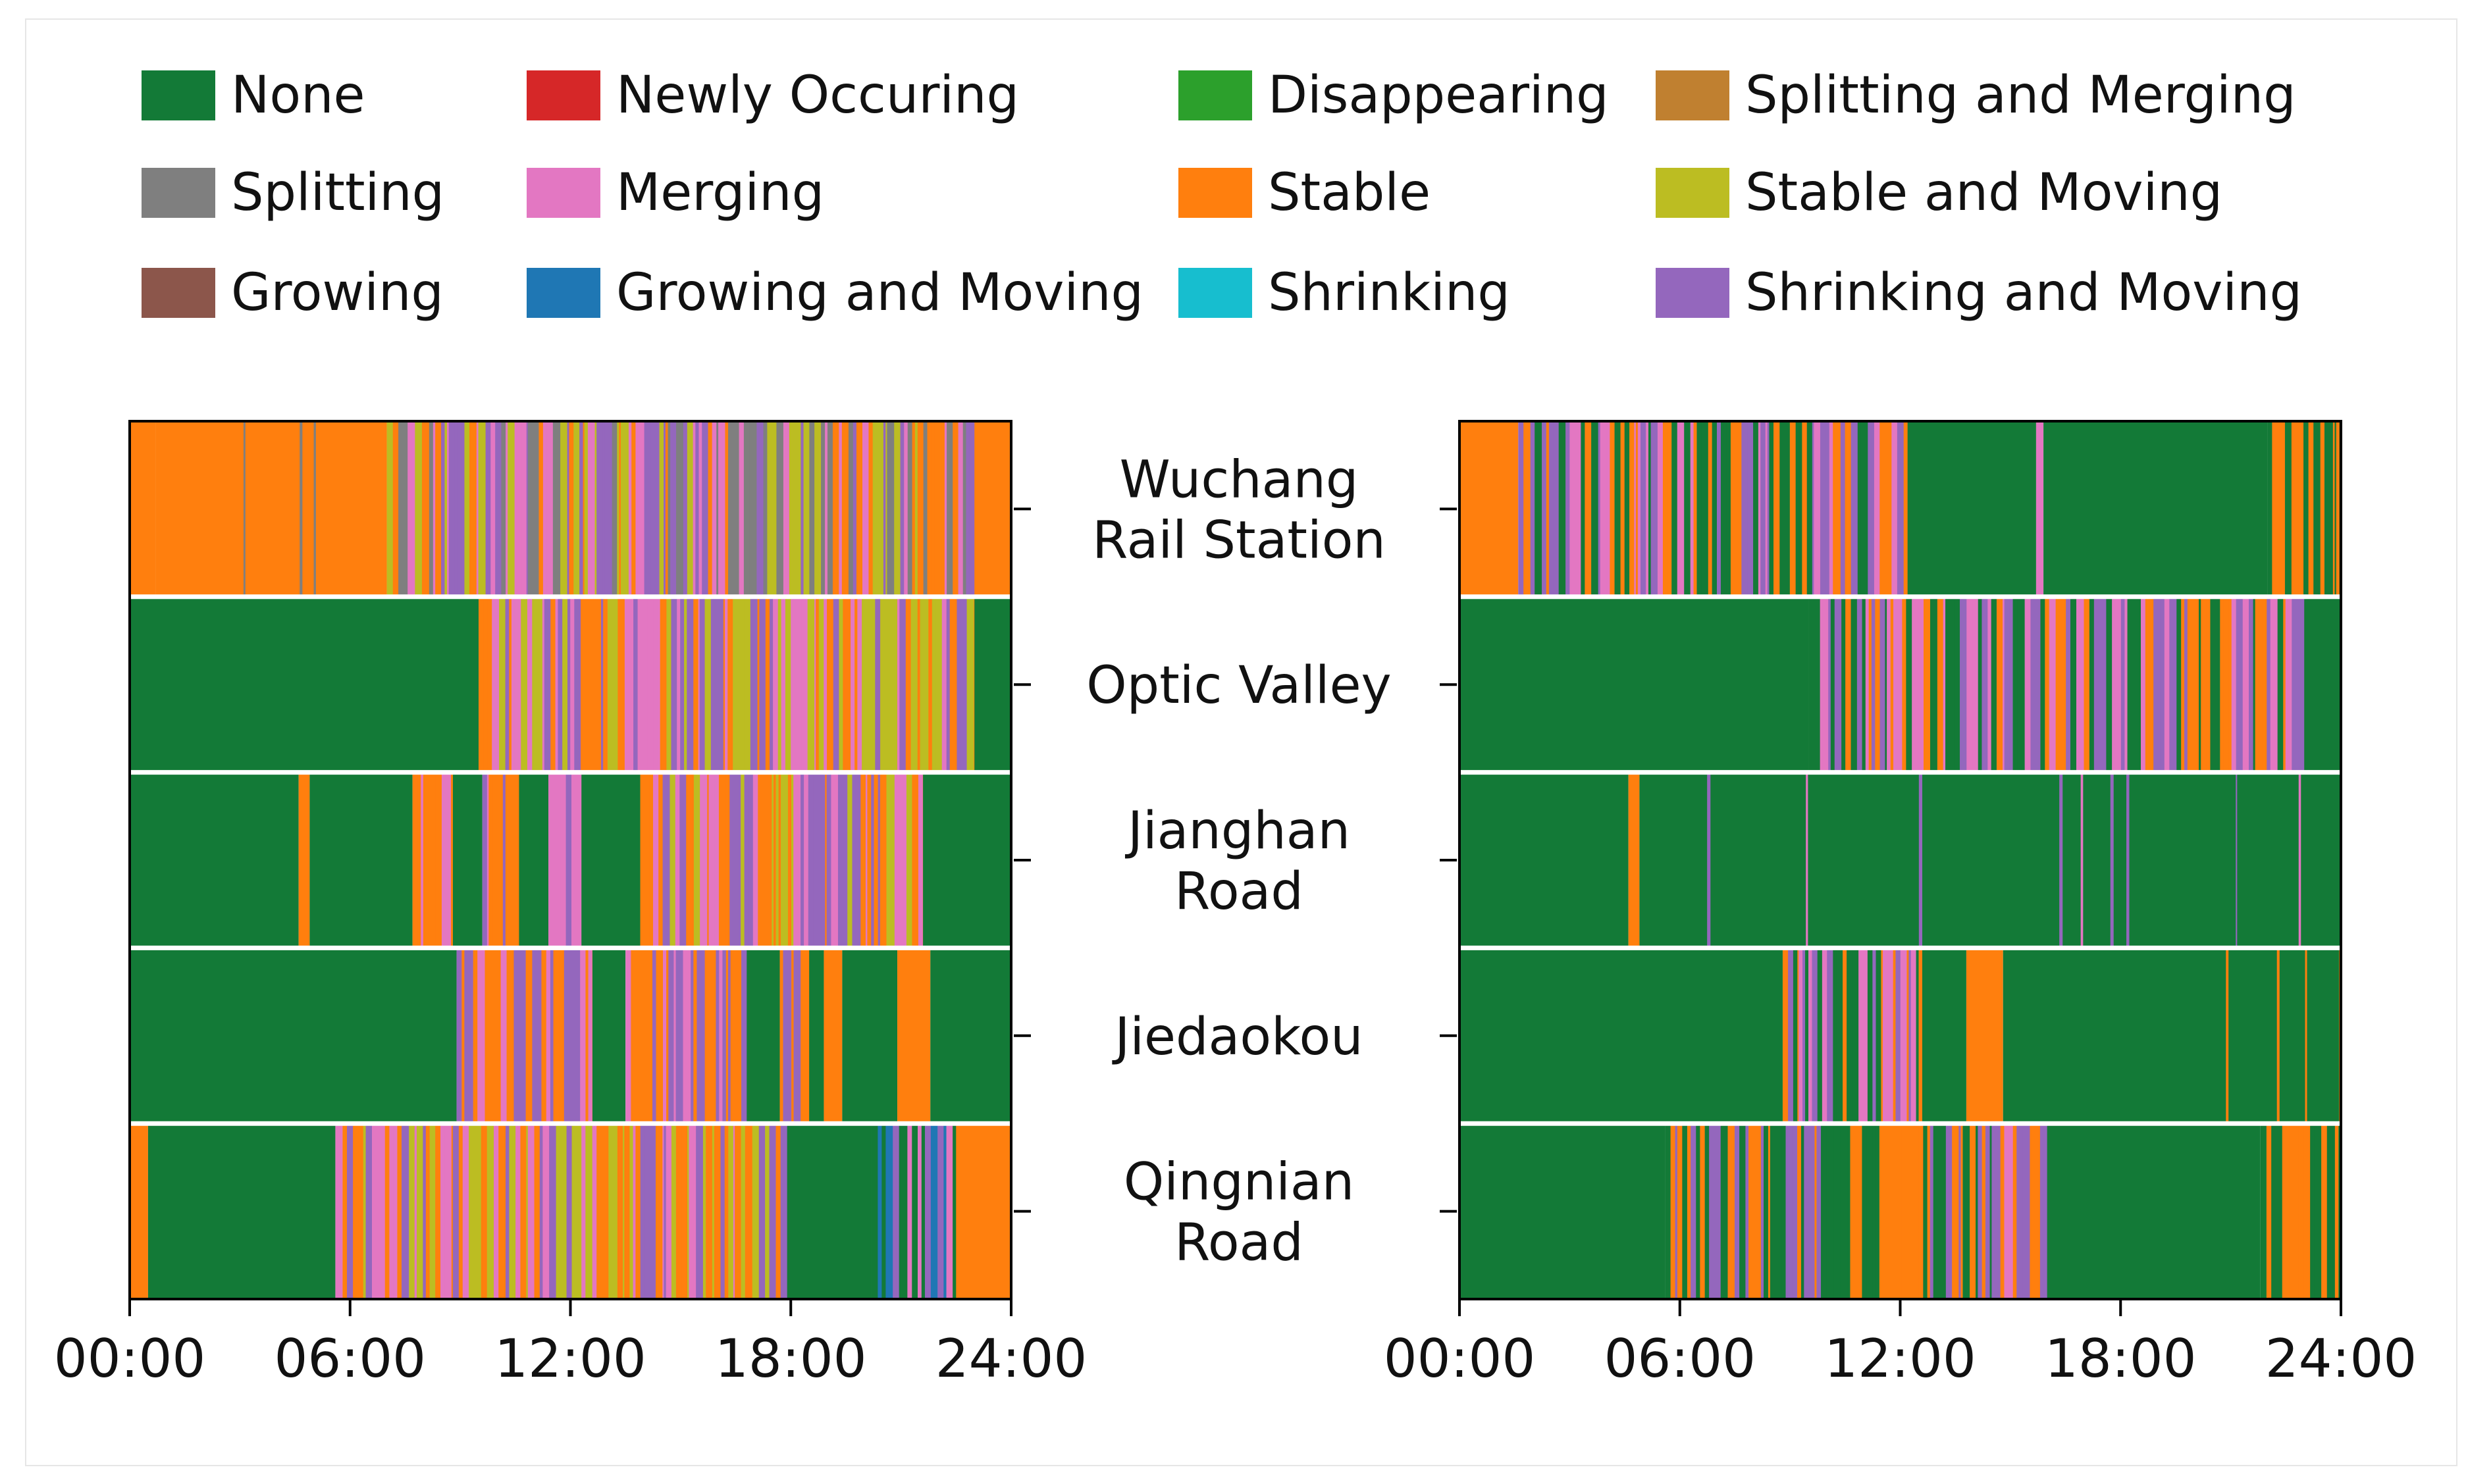 The height and width of the screenshot is (1484, 2468). Describe the element at coordinates (818, 96) in the screenshot. I see `legend-label: Newly Occuring` at that location.